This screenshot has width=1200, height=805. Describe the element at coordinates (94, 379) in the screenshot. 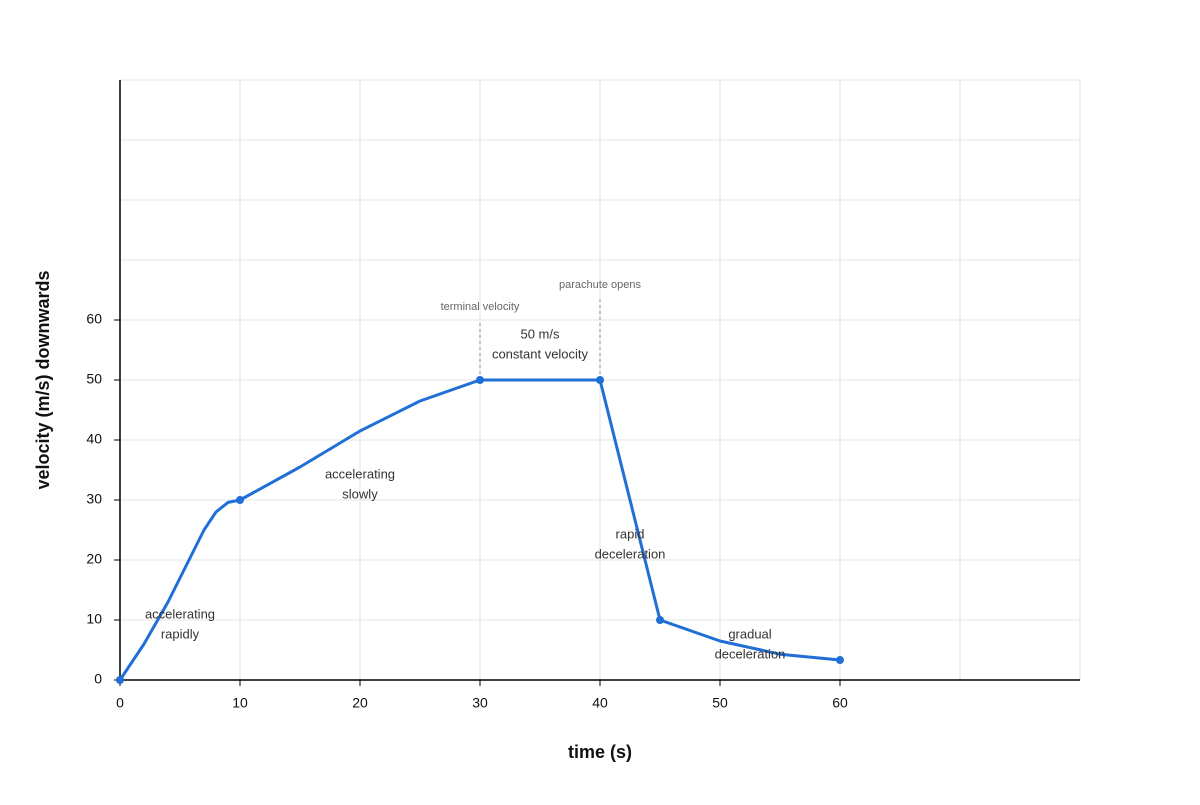

I see `y-tick-label: 50` at that location.